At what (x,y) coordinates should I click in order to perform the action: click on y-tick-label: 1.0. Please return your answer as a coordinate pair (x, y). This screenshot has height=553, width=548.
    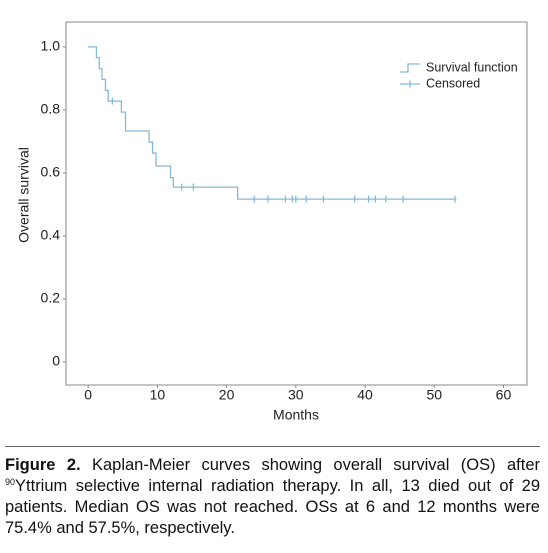
    Looking at the image, I should click on (51, 46).